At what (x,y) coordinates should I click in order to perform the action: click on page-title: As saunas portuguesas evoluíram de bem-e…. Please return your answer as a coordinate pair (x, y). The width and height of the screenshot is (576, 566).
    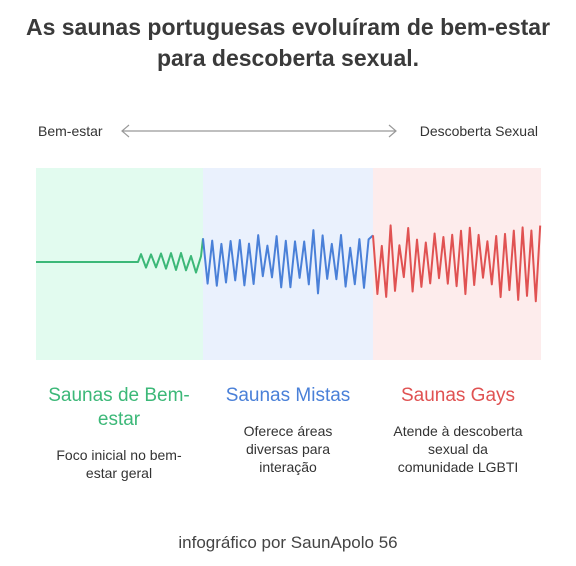
    Looking at the image, I should click on (288, 42).